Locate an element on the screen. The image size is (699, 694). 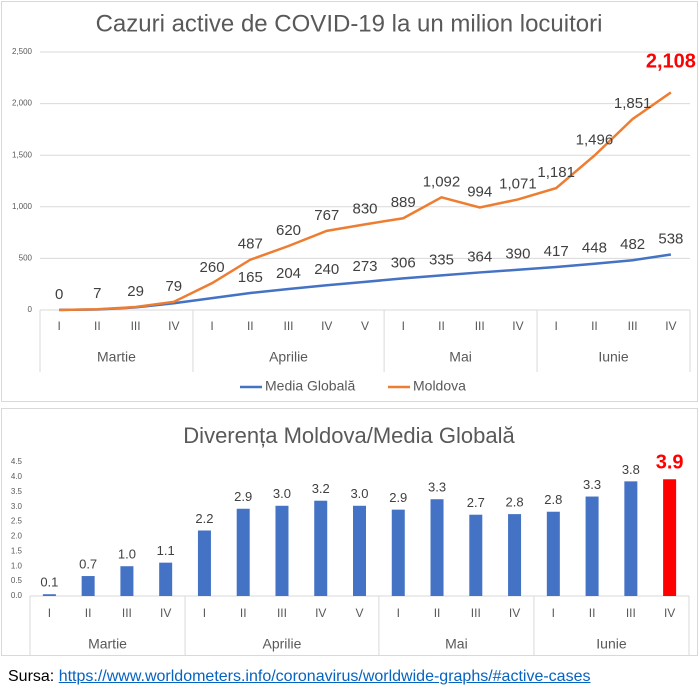
data-label: 2,108 is located at coordinates (671, 62).